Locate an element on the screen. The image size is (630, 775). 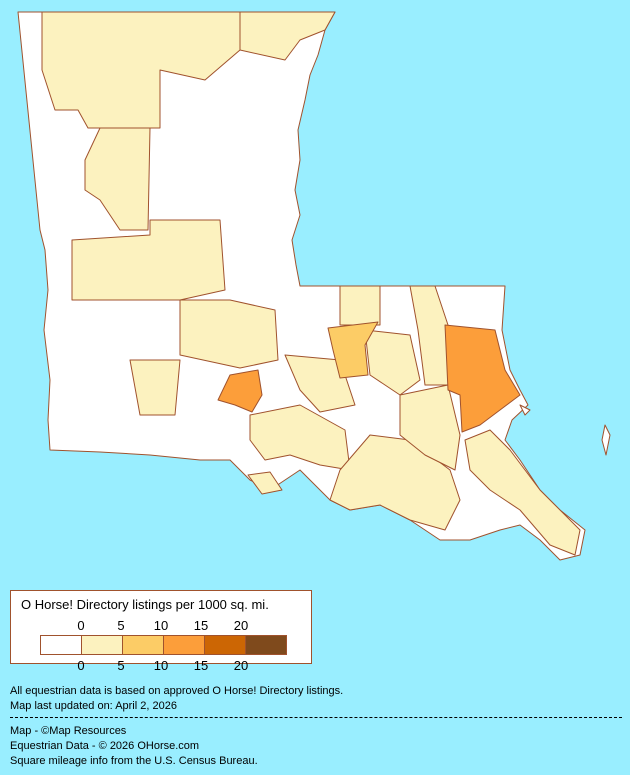
legend-color-bar is located at coordinates (163, 645).